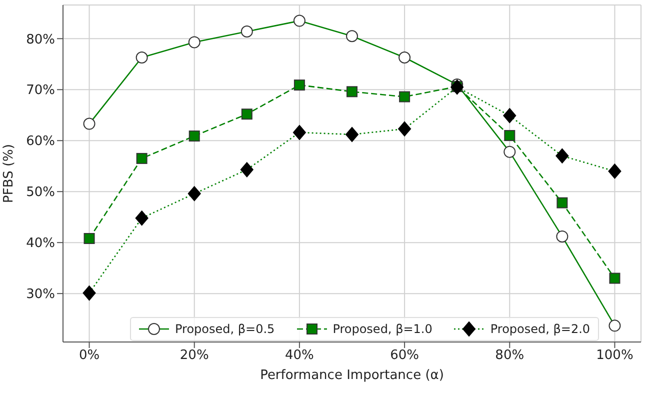  Describe the element at coordinates (382, 329) in the screenshot. I see `legend-label: Proposed, β=1.0` at that location.